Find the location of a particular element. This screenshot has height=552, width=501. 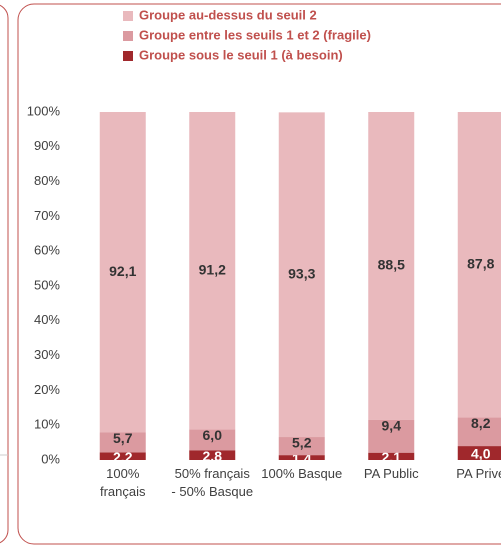

value-label: 5,2 is located at coordinates (302, 443).